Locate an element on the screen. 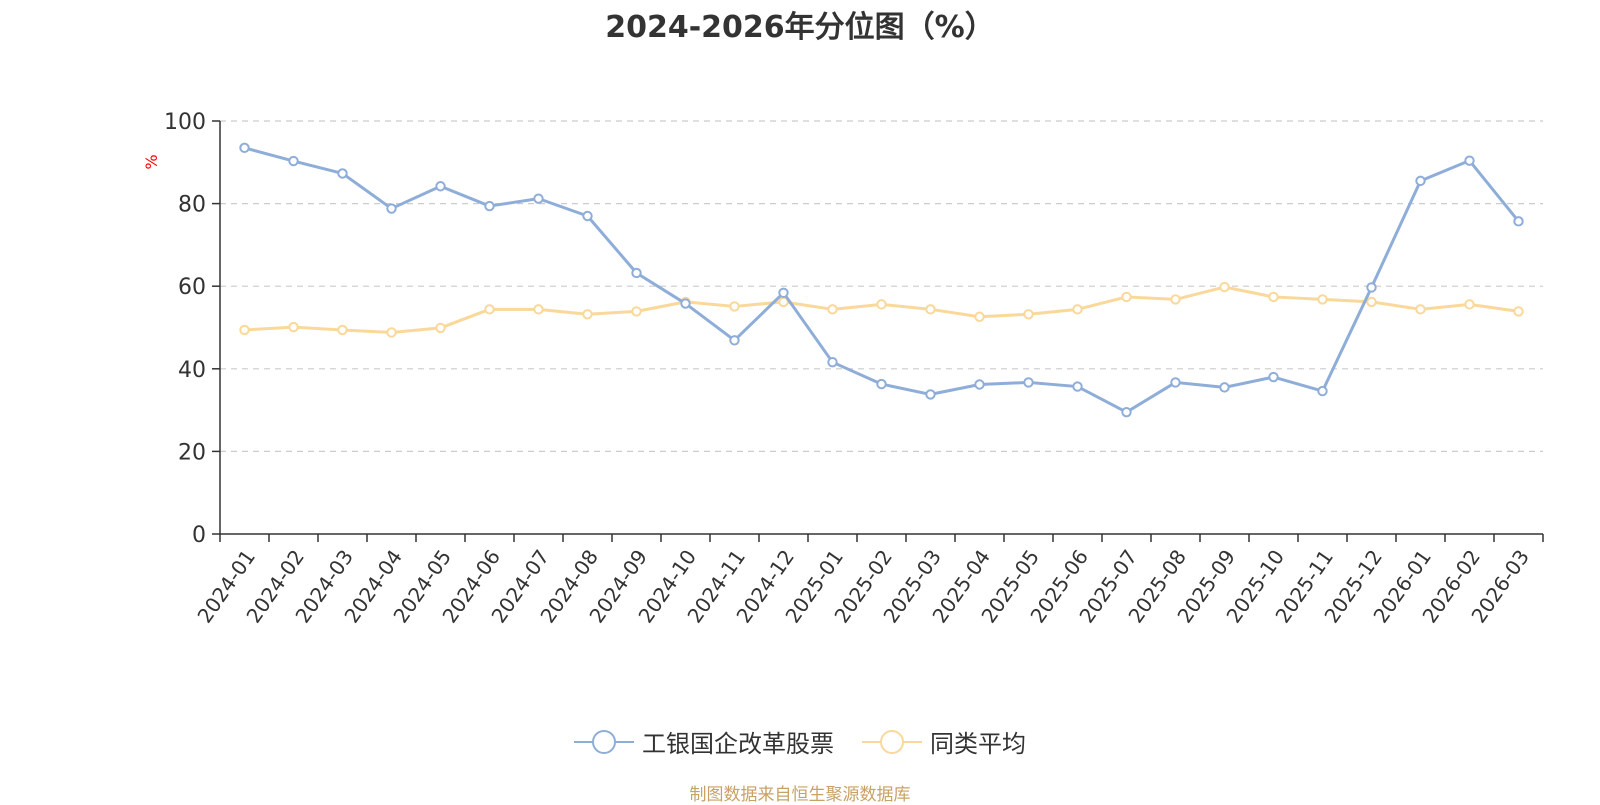 This screenshot has height=805, width=1600. y-tick-label: 20 is located at coordinates (192, 452).